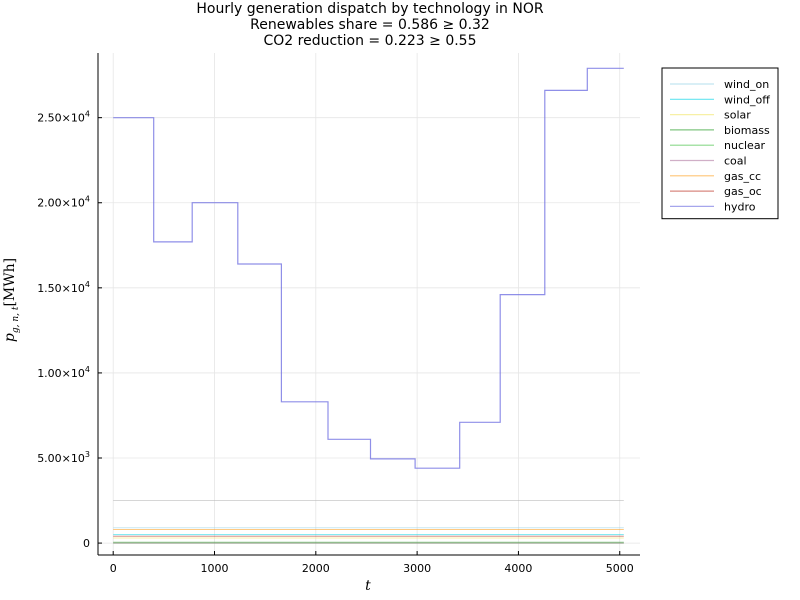 This screenshot has width=800, height=600. What do you see at coordinates (215, 568) in the screenshot?
I see `x-tick-label-1: 1000` at bounding box center [215, 568].